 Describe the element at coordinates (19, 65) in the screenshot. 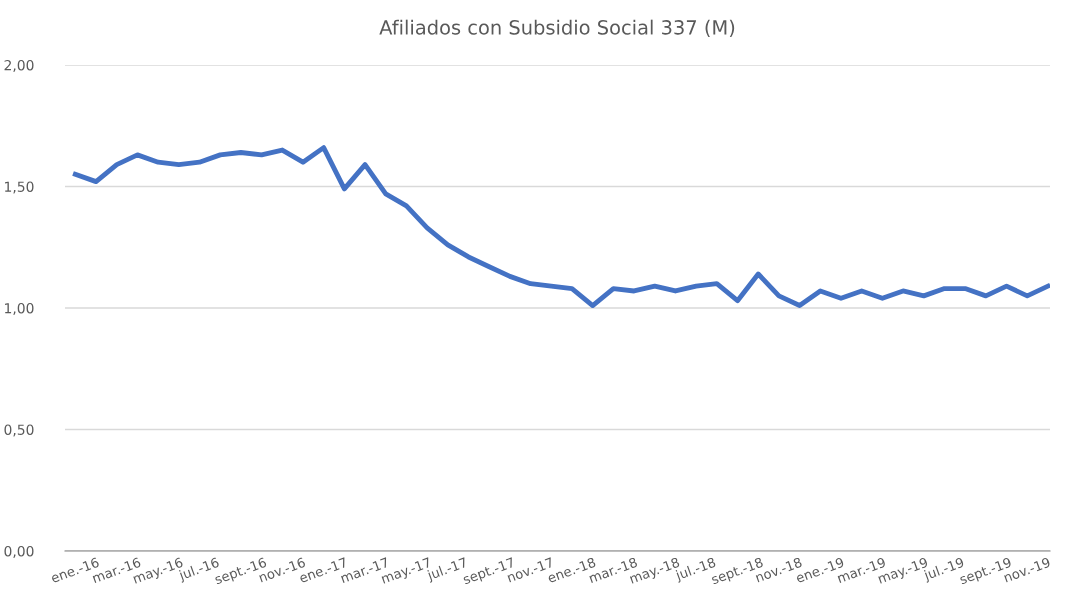

I see `y-tick-label: 2,00` at that location.